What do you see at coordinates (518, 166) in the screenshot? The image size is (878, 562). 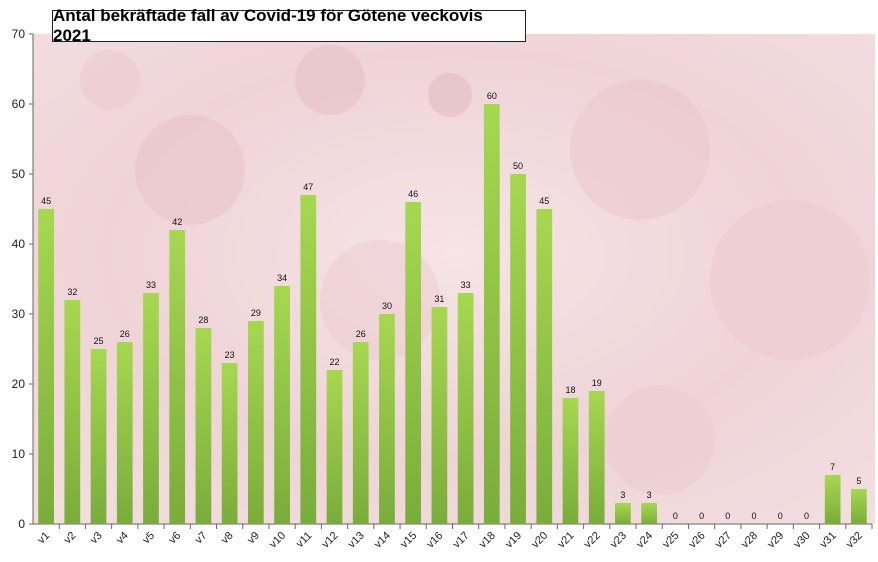 I see `data-label: 50` at bounding box center [518, 166].